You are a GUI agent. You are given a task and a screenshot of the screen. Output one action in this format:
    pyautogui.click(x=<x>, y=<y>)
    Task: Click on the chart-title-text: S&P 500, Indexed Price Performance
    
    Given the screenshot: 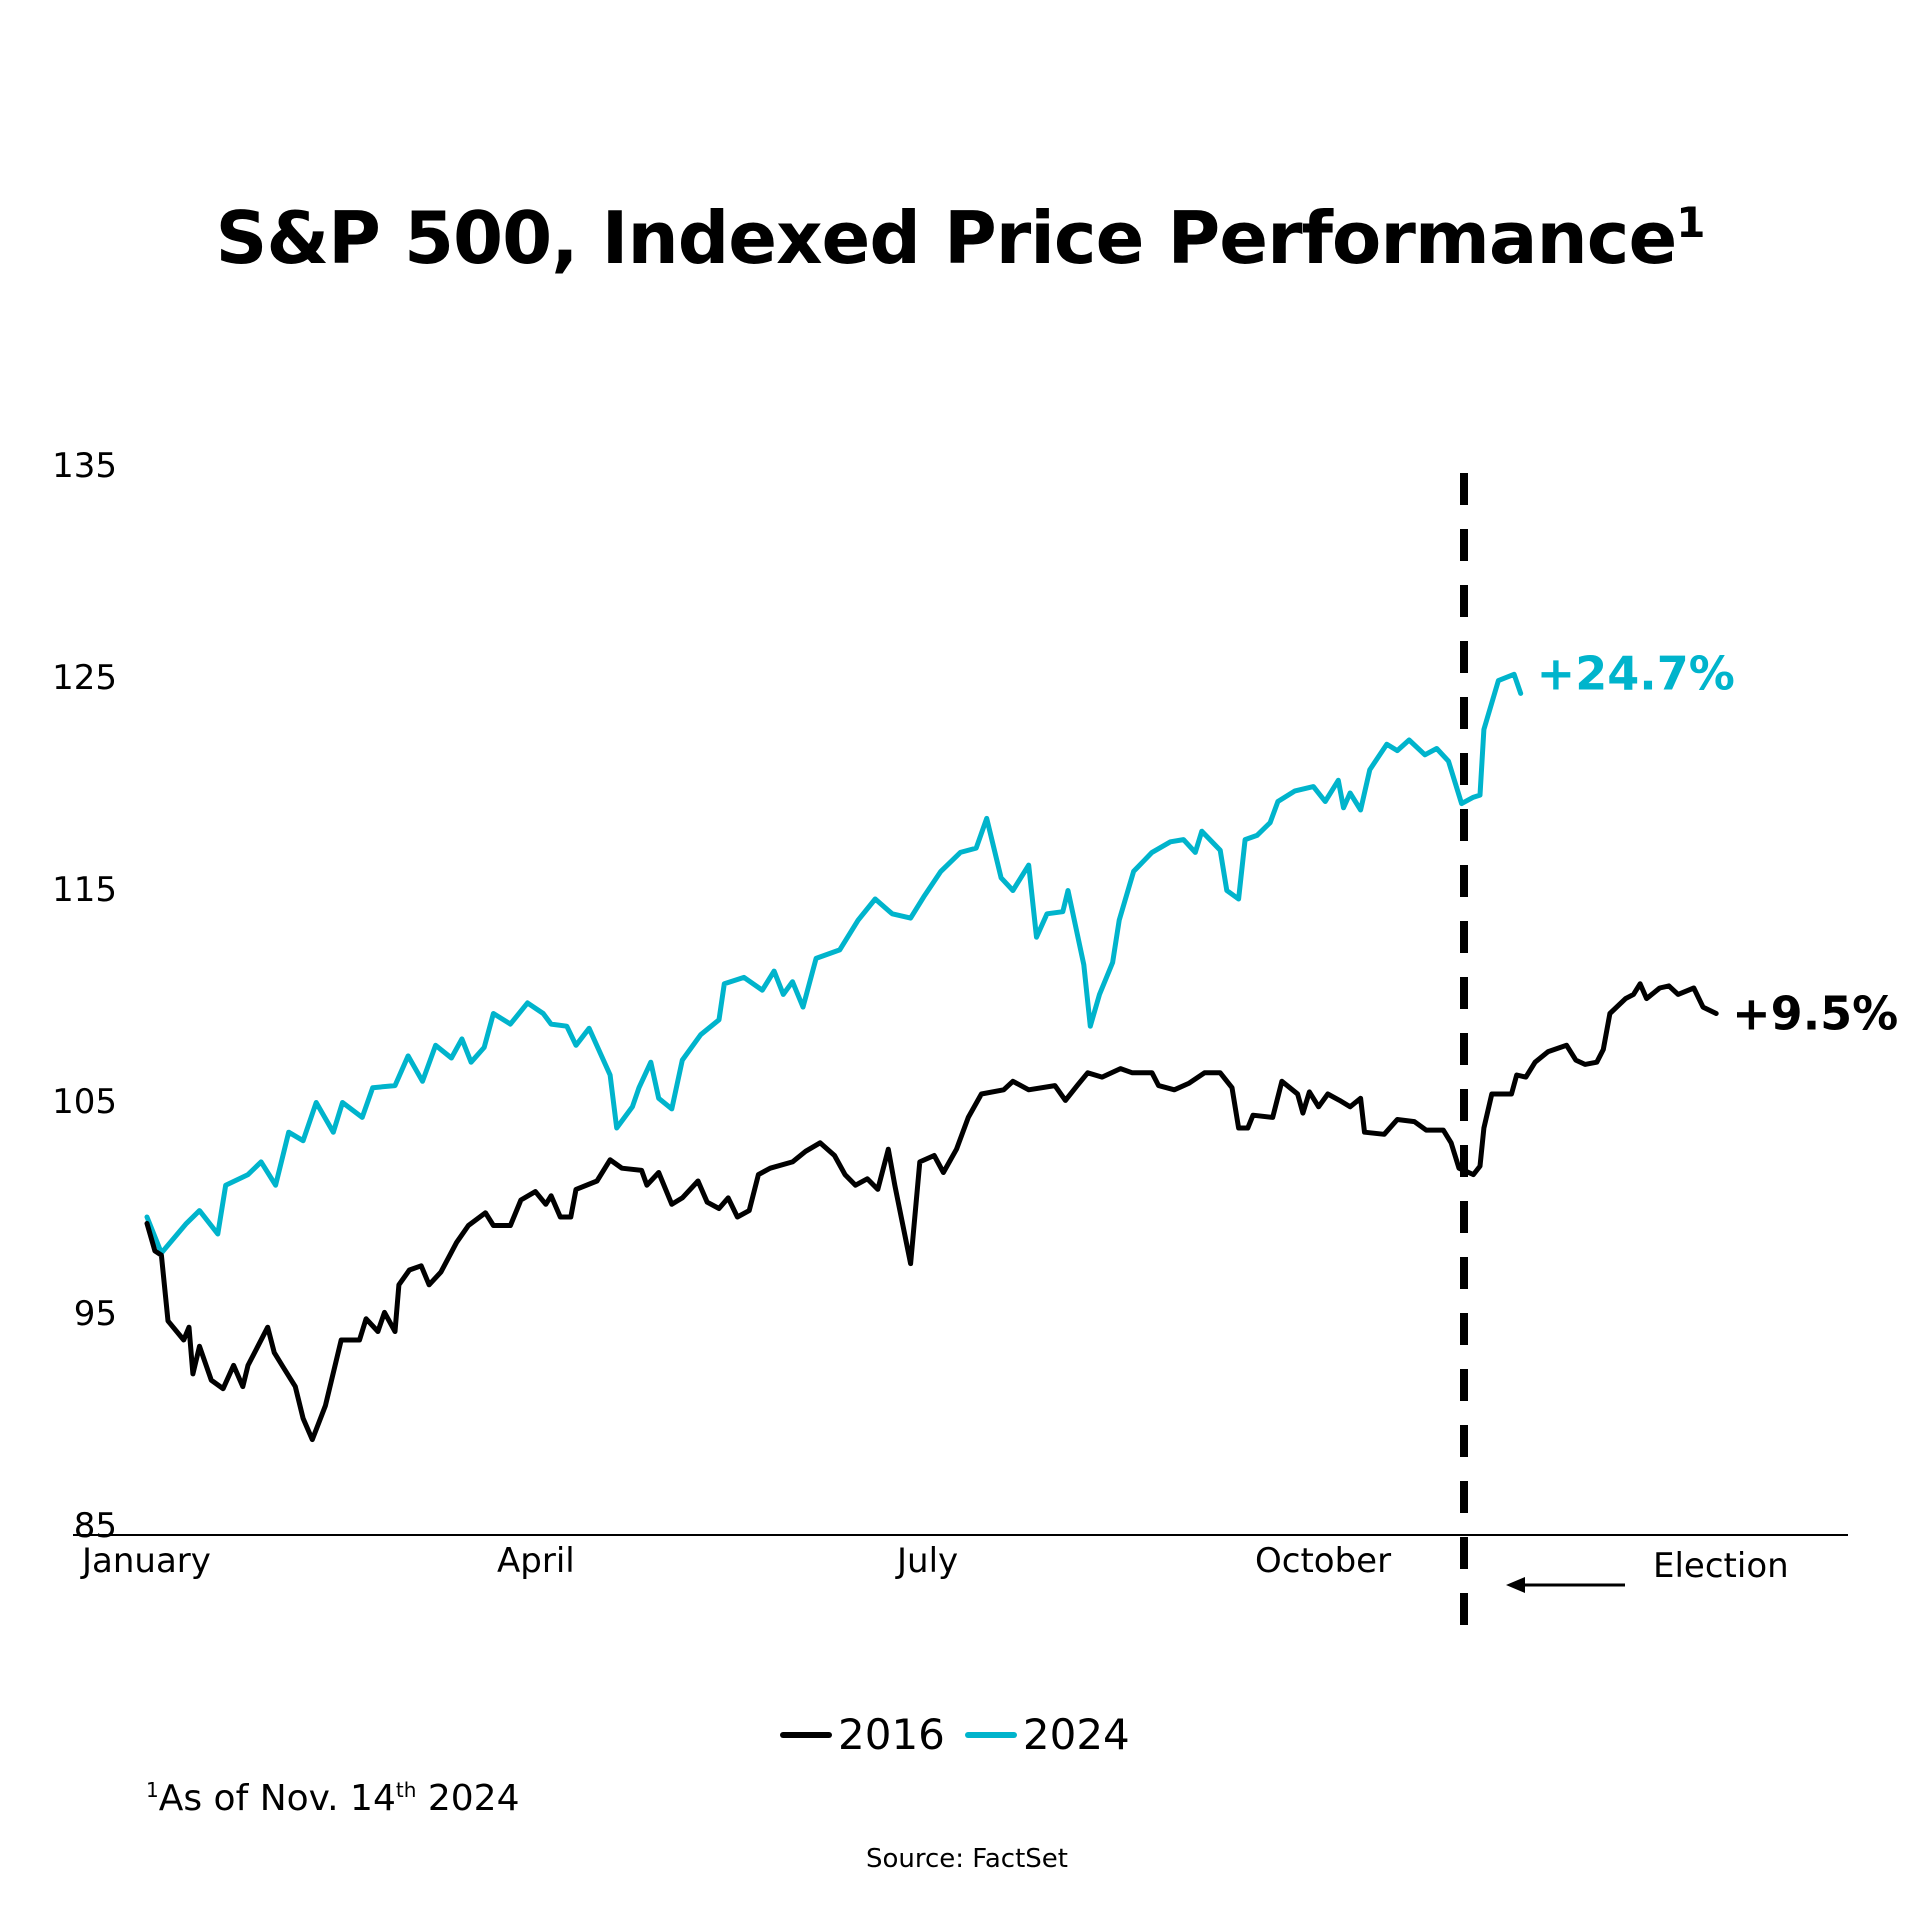 What is the action you would take?
    pyautogui.click(x=946, y=238)
    